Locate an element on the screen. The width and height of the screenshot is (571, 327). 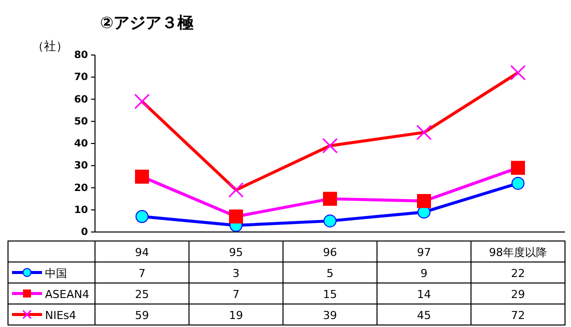
data-label: 15 is located at coordinates (330, 294).